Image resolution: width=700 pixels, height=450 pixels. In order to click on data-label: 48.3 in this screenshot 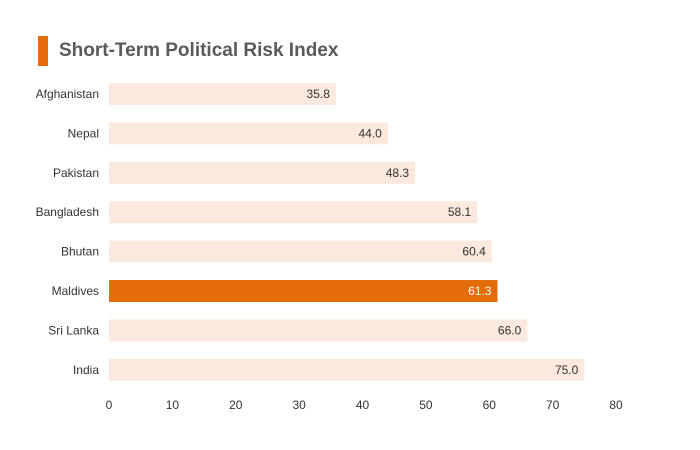, I will do `click(398, 173)`.